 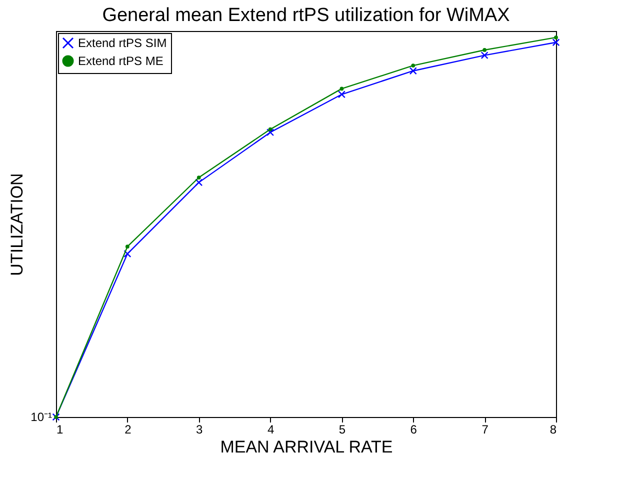 I want to click on text: 10⁻¹, so click(x=41, y=417).